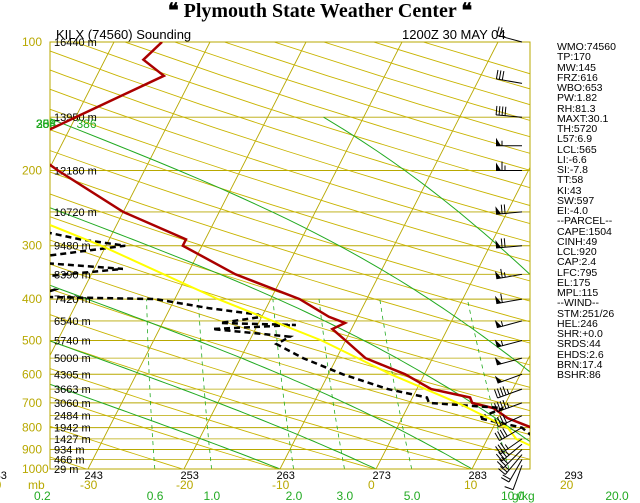  I want to click on index-item: STM:251/26, so click(586, 313).